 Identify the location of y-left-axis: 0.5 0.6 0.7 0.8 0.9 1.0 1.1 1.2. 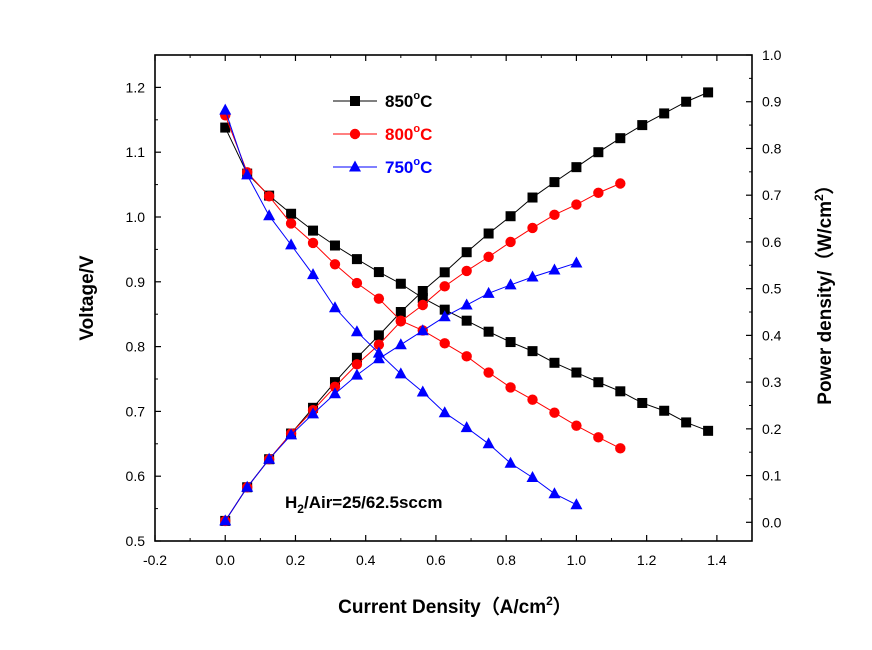
(143, 301).